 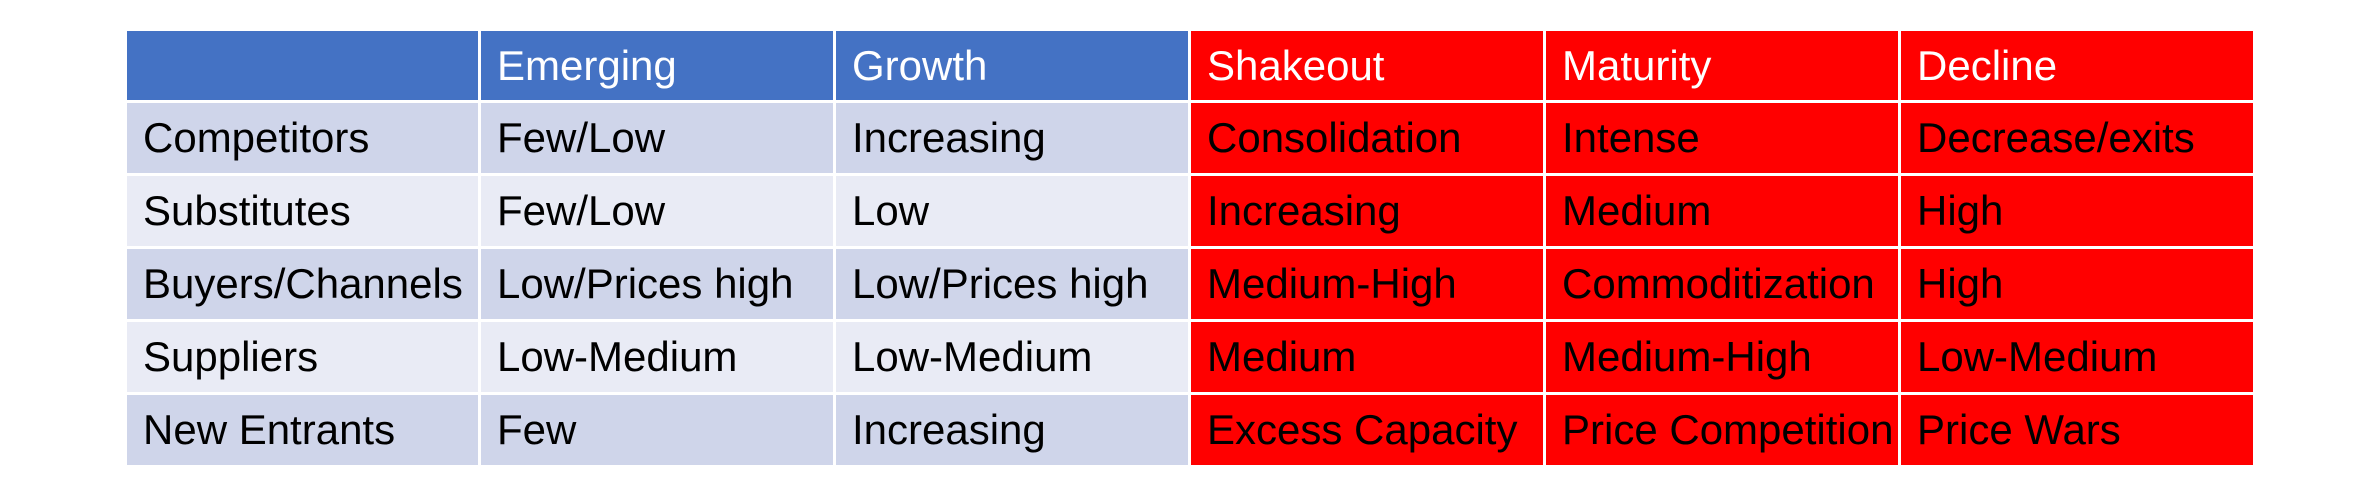 I want to click on row-label: New Entrants, so click(x=302, y=430).